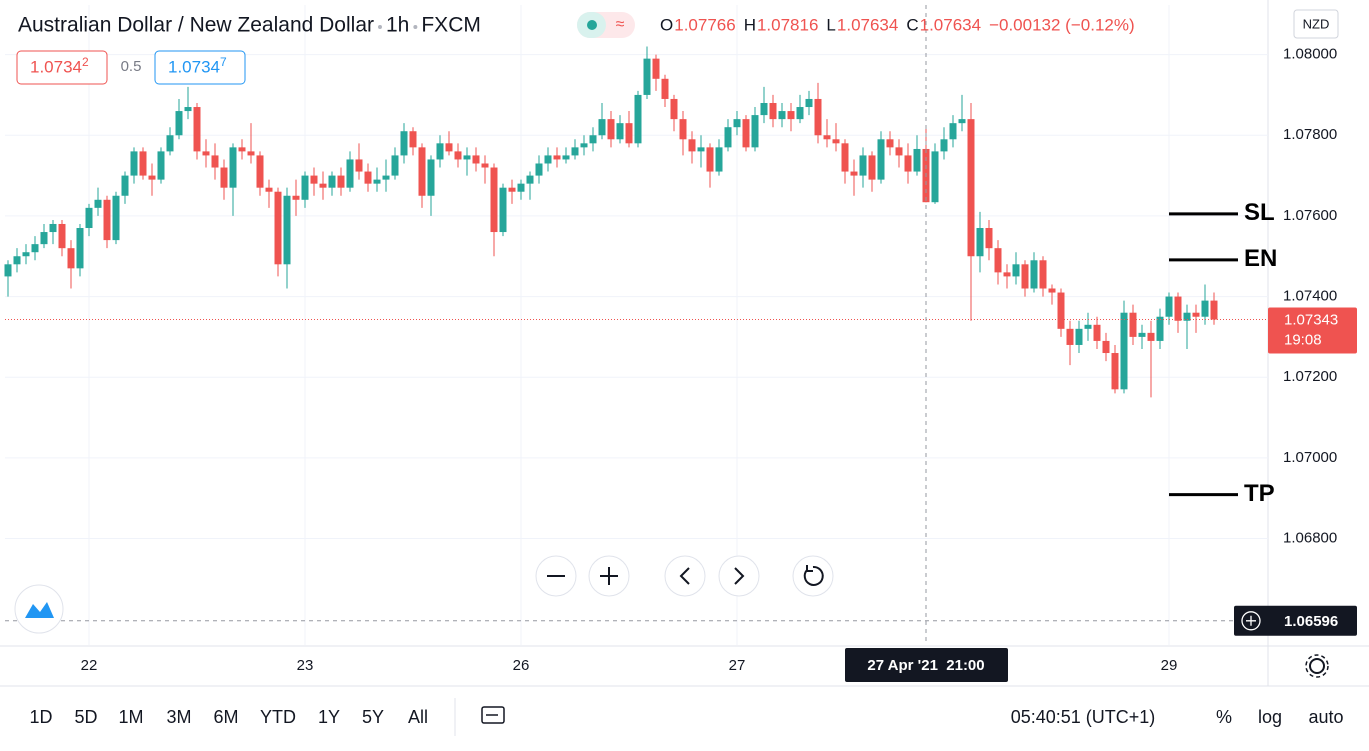 The height and width of the screenshot is (751, 1369). Describe the element at coordinates (1259, 212) in the screenshot. I see `annotation-label: SL` at that location.